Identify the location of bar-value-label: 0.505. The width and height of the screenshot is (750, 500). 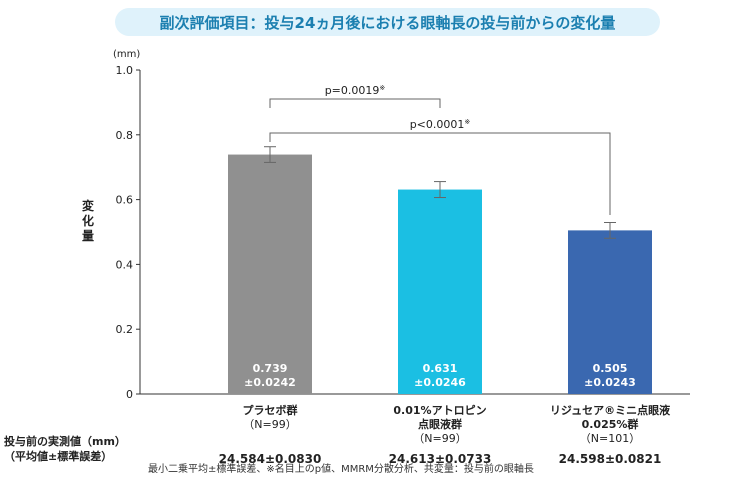
(610, 368).